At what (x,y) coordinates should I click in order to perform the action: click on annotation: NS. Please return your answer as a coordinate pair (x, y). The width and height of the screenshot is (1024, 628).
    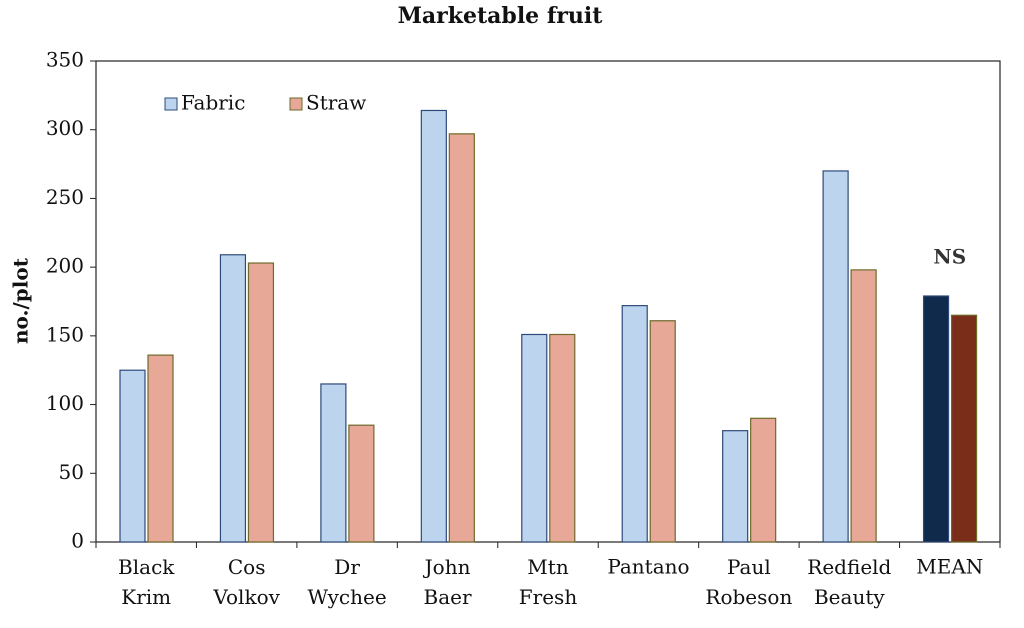
    Looking at the image, I should click on (949, 257).